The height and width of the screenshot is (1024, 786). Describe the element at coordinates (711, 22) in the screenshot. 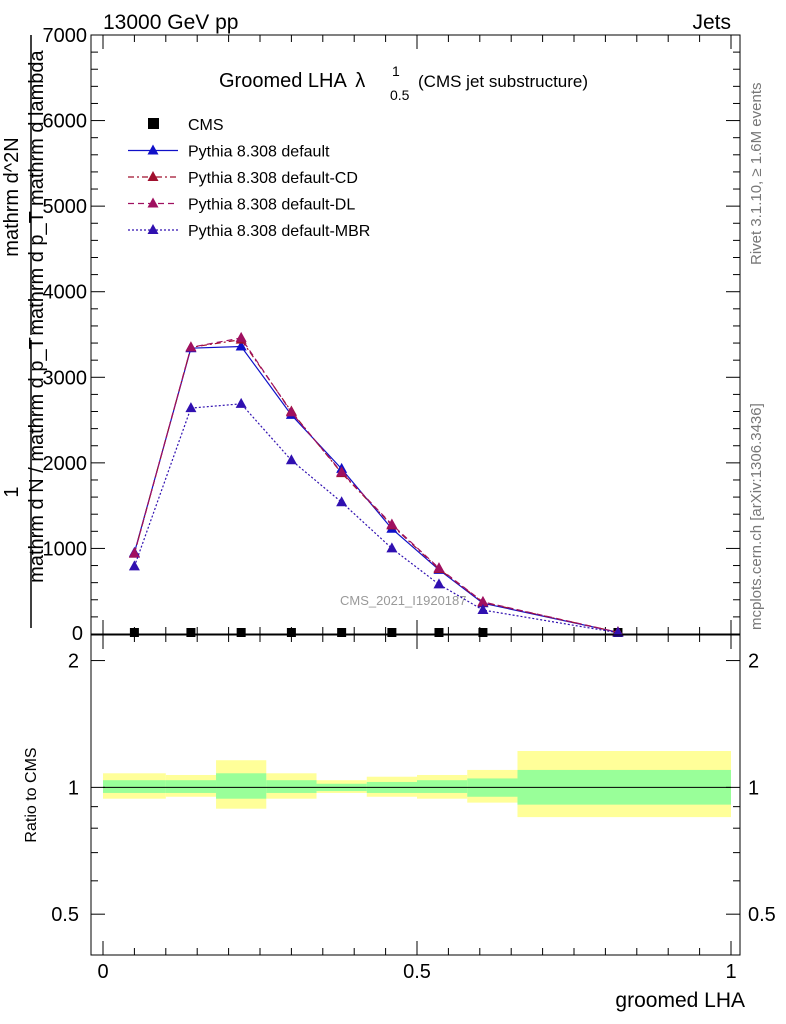

I see `header-process-label: Jets` at that location.